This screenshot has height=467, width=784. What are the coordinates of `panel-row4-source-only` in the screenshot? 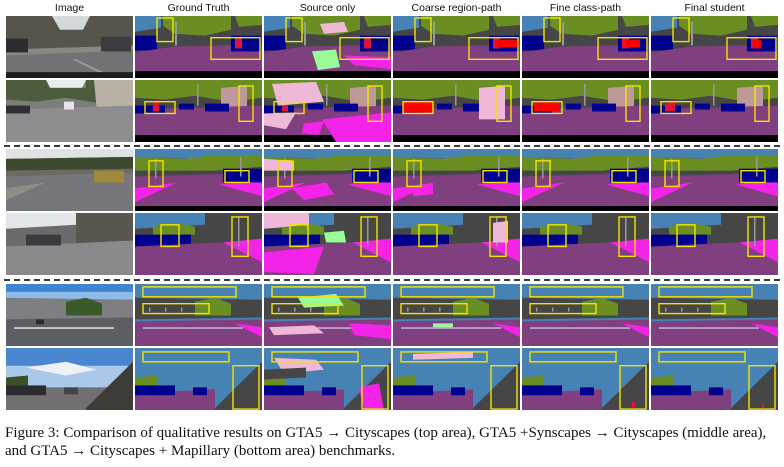 It's located at (327, 244).